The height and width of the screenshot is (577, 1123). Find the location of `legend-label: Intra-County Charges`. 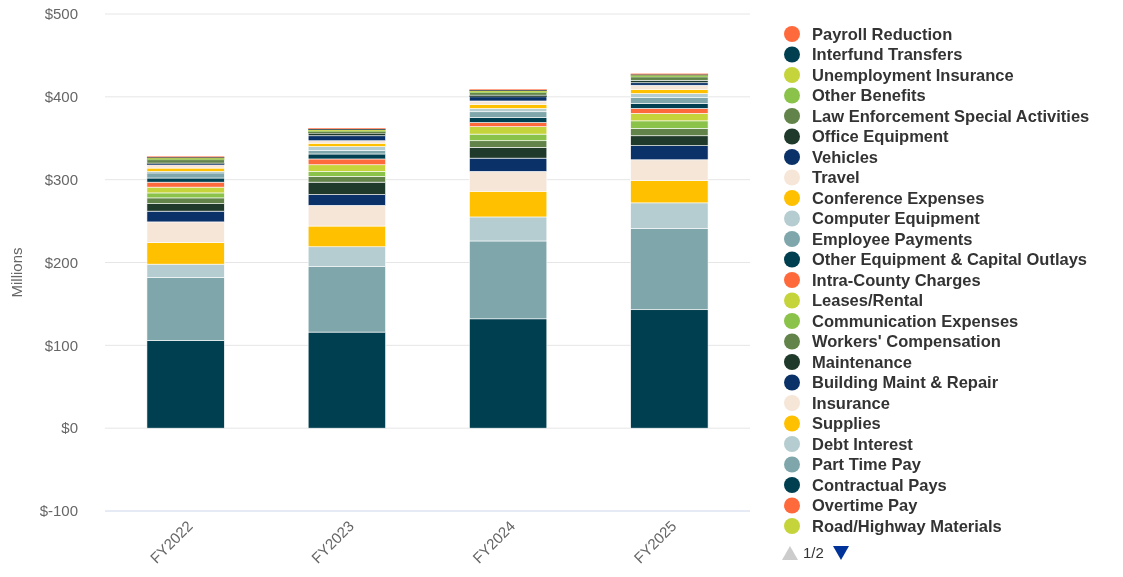

legend-label: Intra-County Charges is located at coordinates (896, 279).